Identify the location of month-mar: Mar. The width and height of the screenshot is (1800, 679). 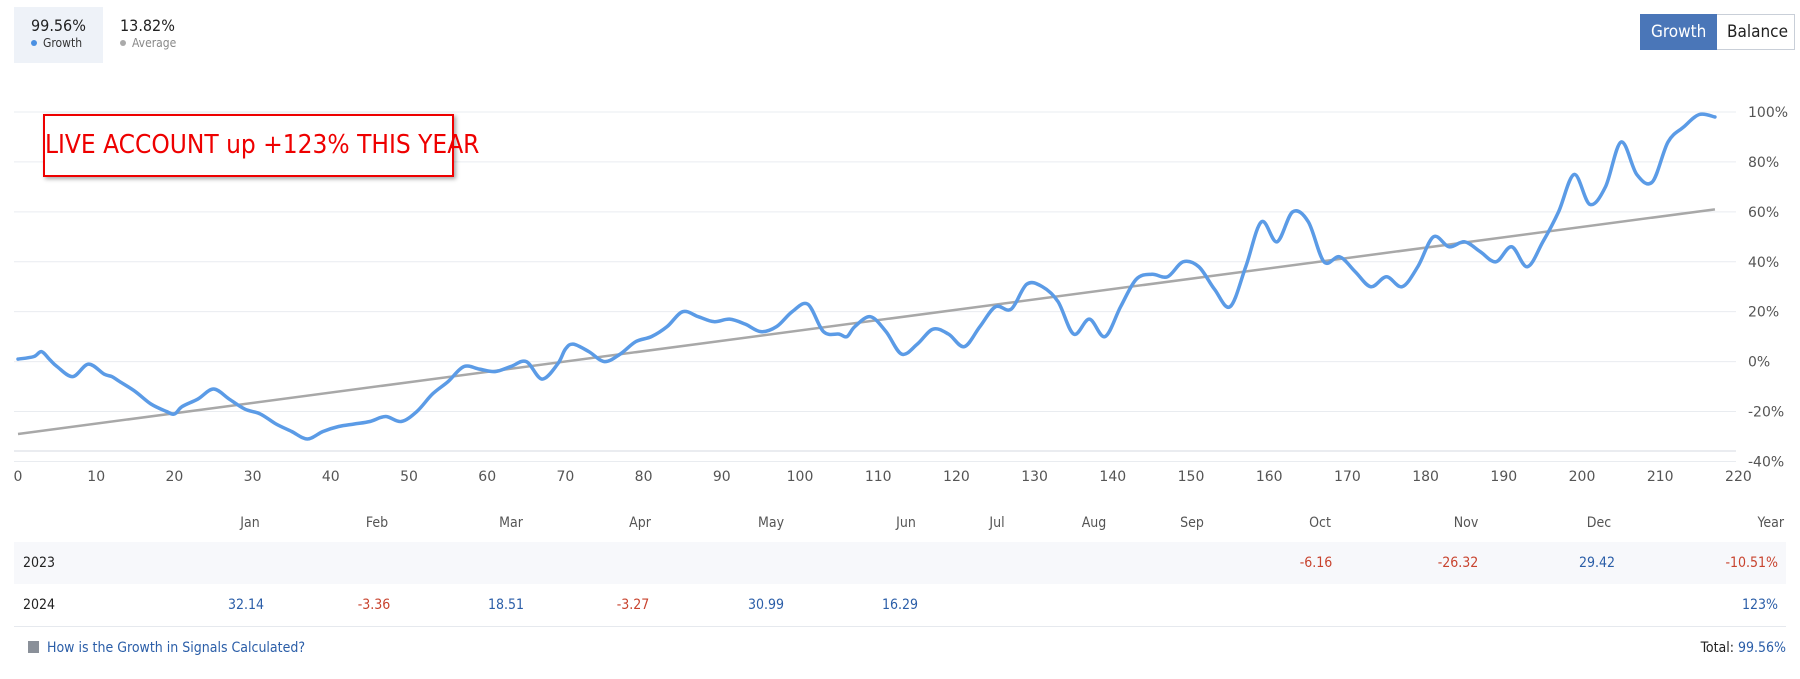
(511, 523).